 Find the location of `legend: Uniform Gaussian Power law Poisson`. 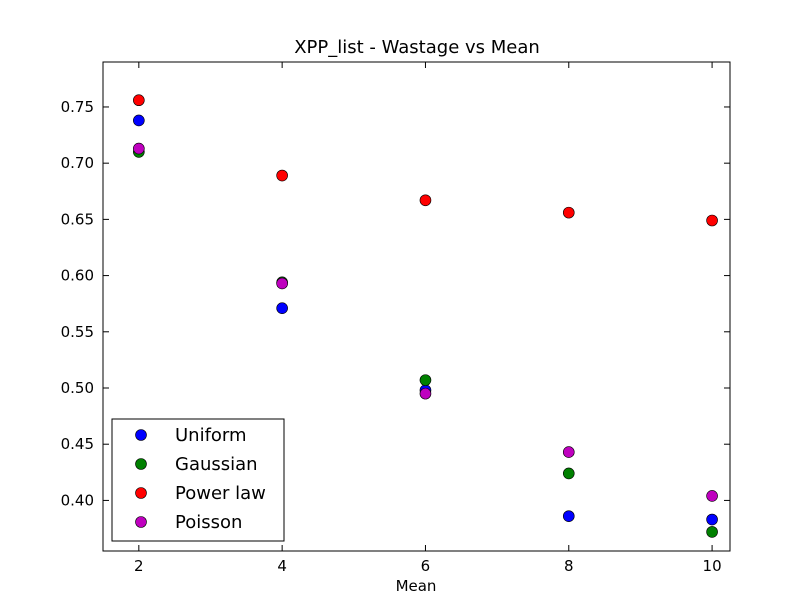

legend: Uniform Gaussian Power law Poisson is located at coordinates (198, 480).